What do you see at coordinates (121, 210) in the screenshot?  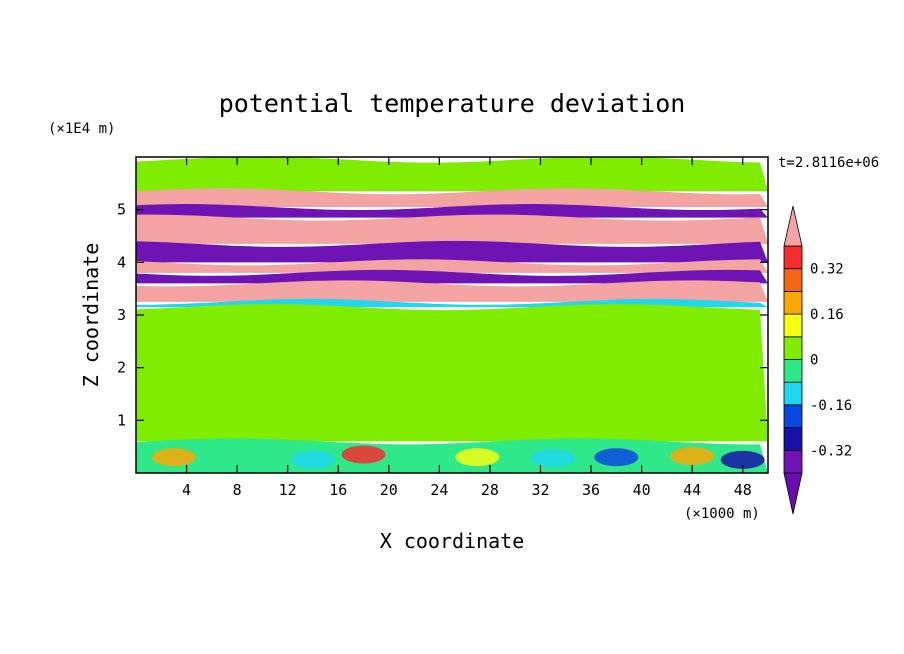 I see `y-tick-label: 5` at bounding box center [121, 210].